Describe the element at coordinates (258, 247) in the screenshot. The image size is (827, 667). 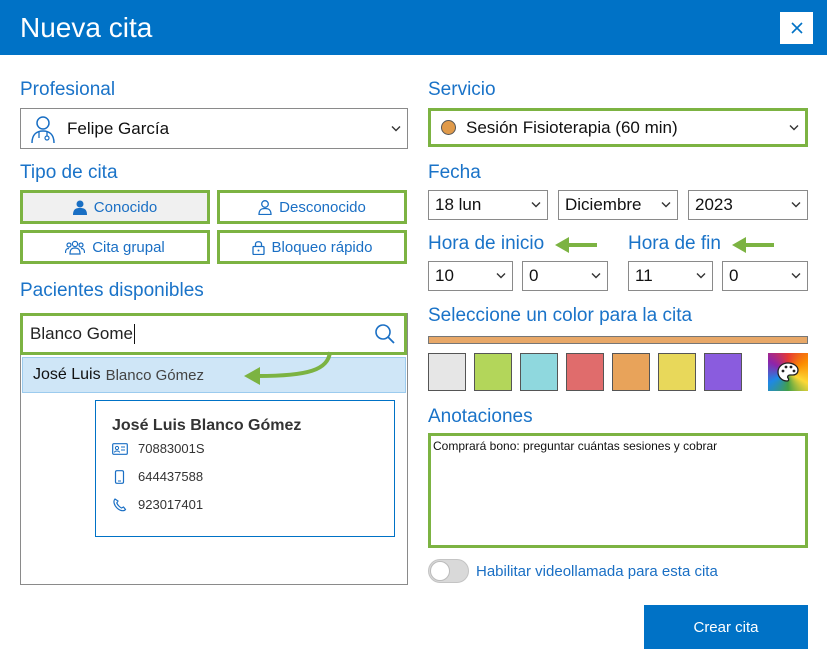
I see `lock-icon` at that location.